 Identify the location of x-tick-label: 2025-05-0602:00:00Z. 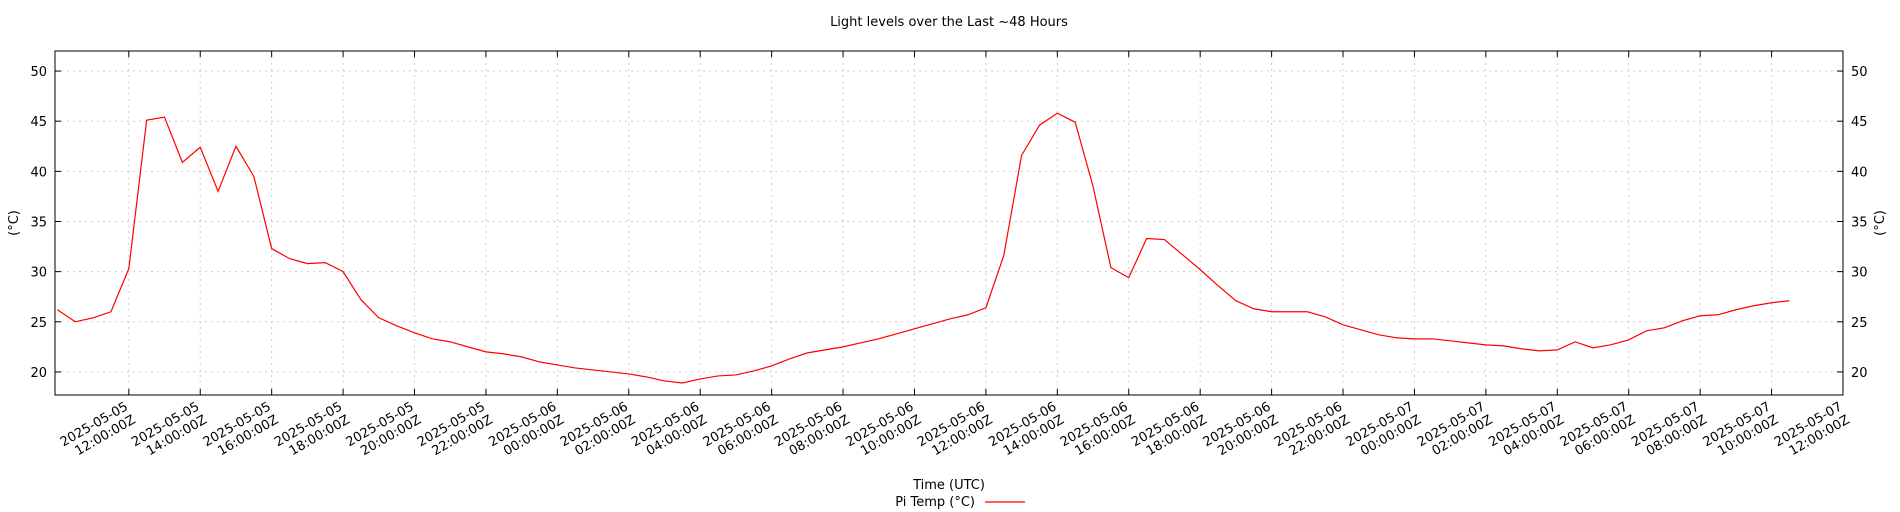
(598, 431).